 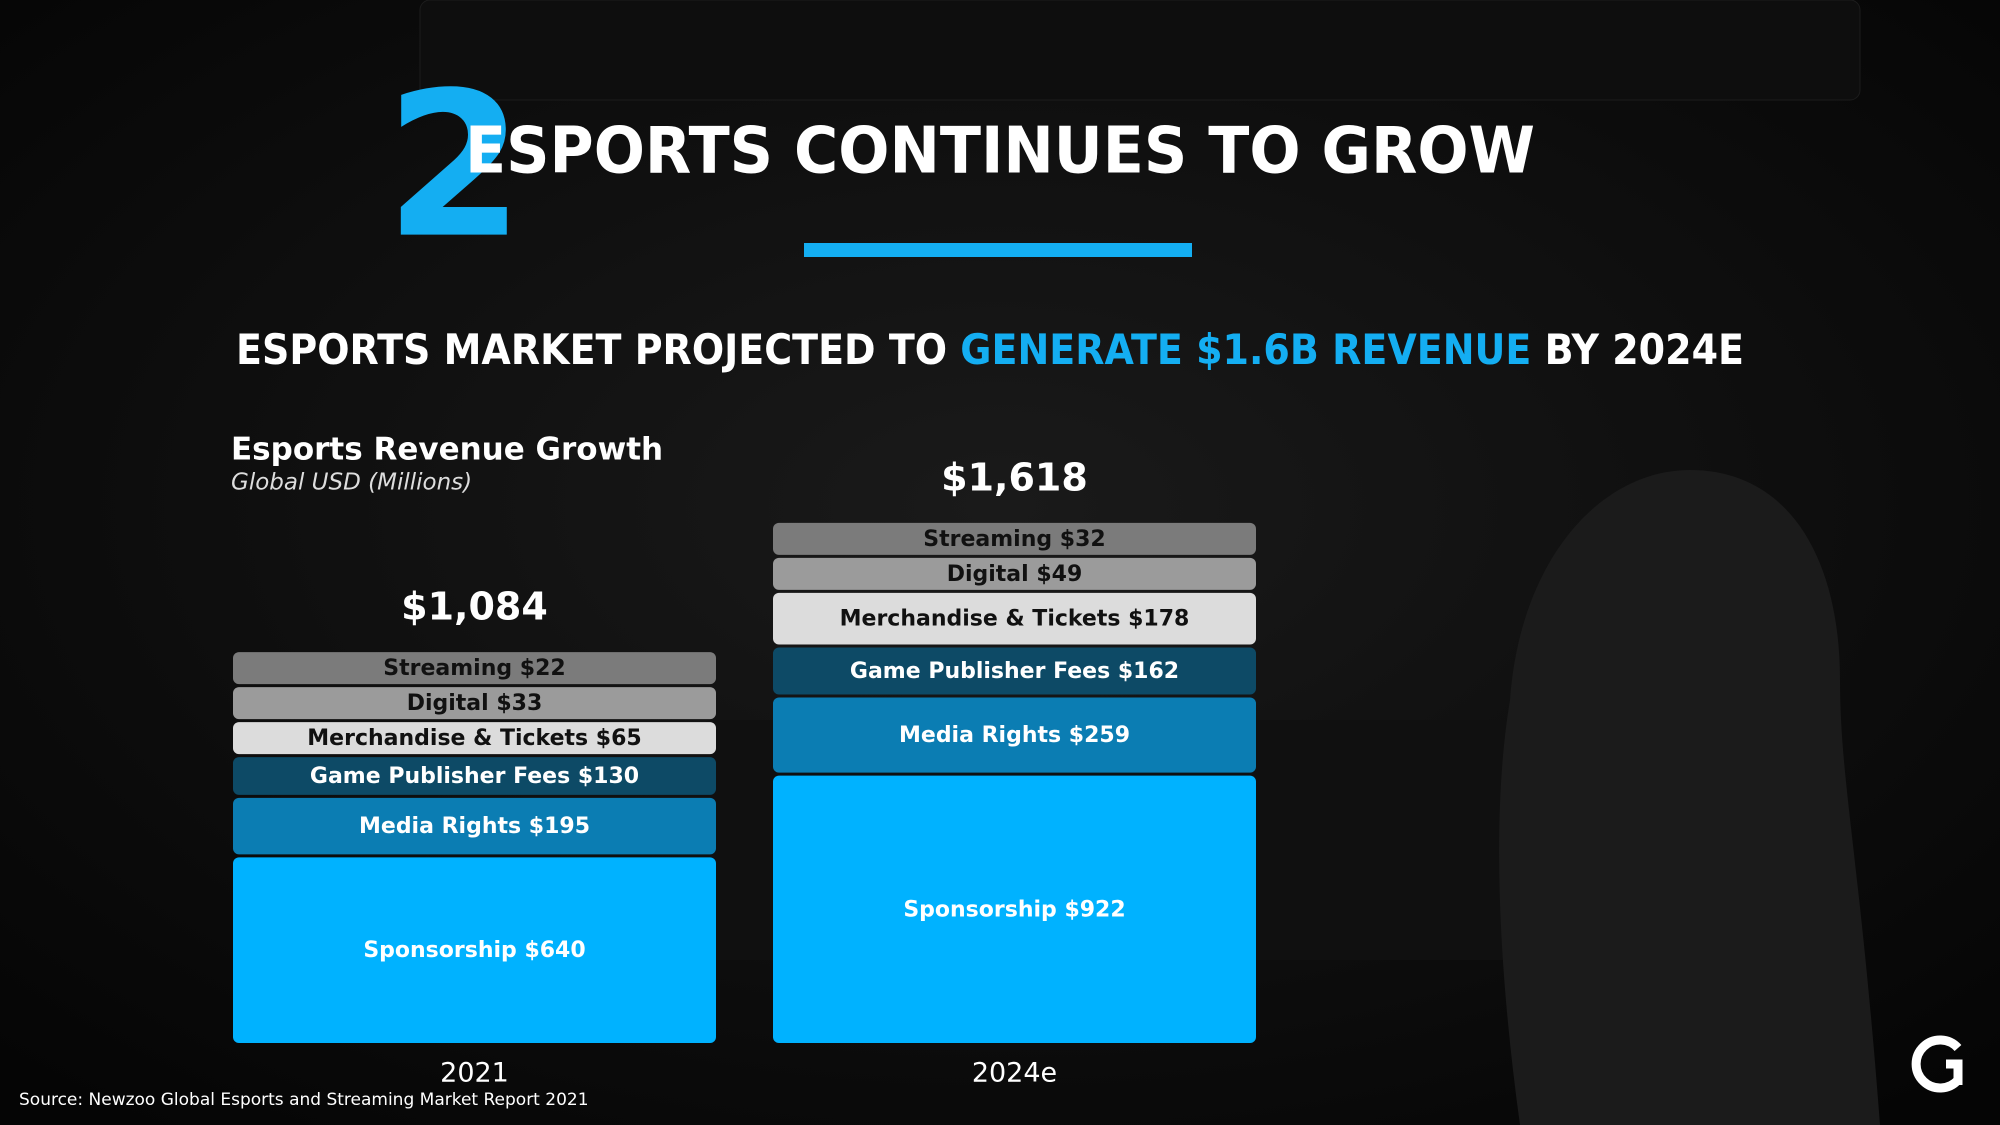 What do you see at coordinates (1937, 1064) in the screenshot?
I see `logo` at bounding box center [1937, 1064].